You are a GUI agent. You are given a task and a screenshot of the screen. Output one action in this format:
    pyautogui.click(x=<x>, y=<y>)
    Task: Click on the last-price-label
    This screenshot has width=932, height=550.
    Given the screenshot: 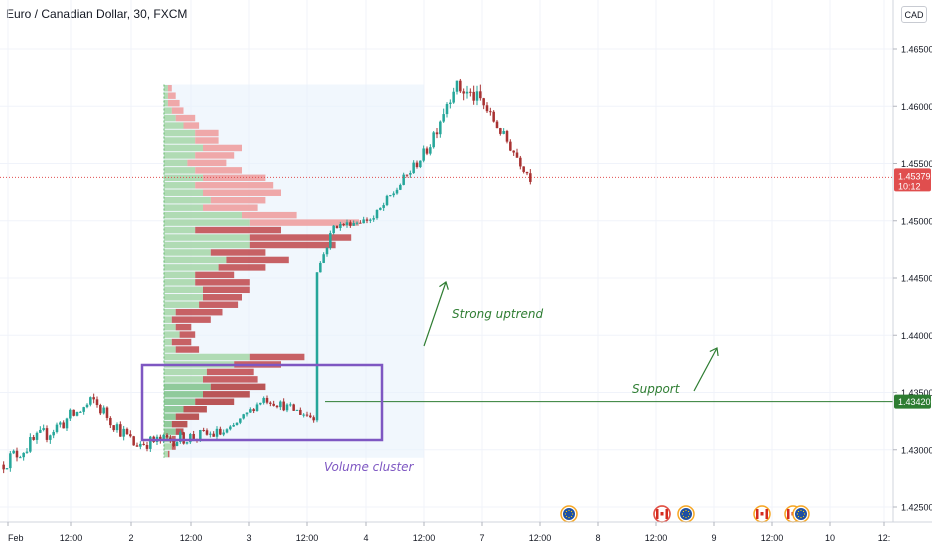 What is the action you would take?
    pyautogui.click(x=912, y=180)
    